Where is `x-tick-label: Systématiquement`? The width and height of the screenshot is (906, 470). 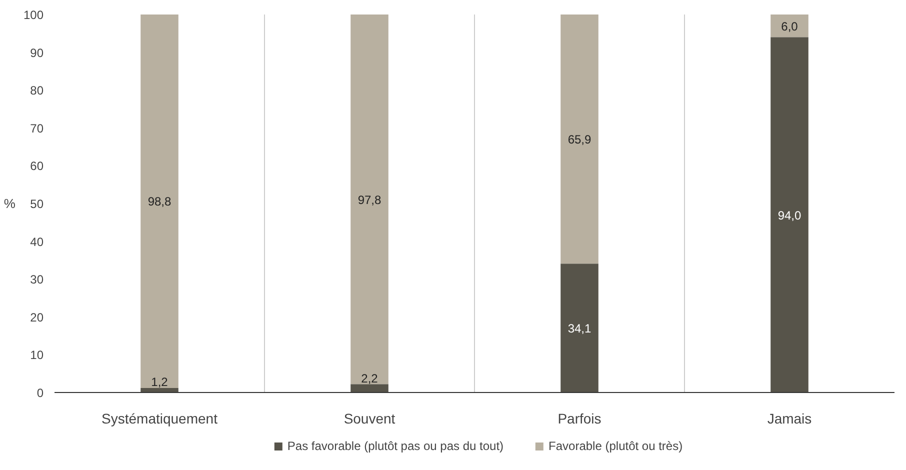
x-tick-label: Systématiquement is located at coordinates (160, 418).